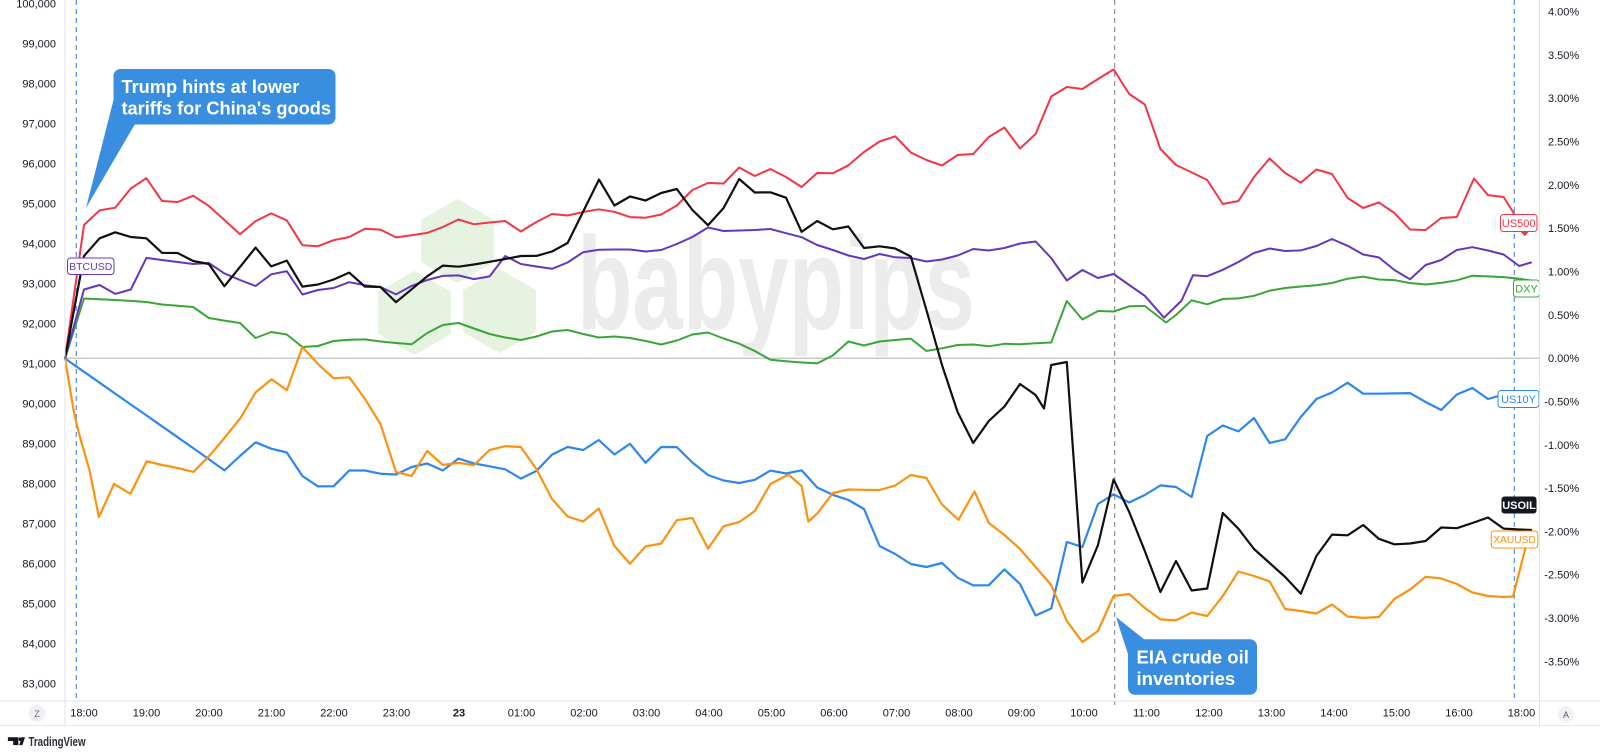 This screenshot has width=1600, height=756. Describe the element at coordinates (39, 565) in the screenshot. I see `svg-text: 86,000` at that location.